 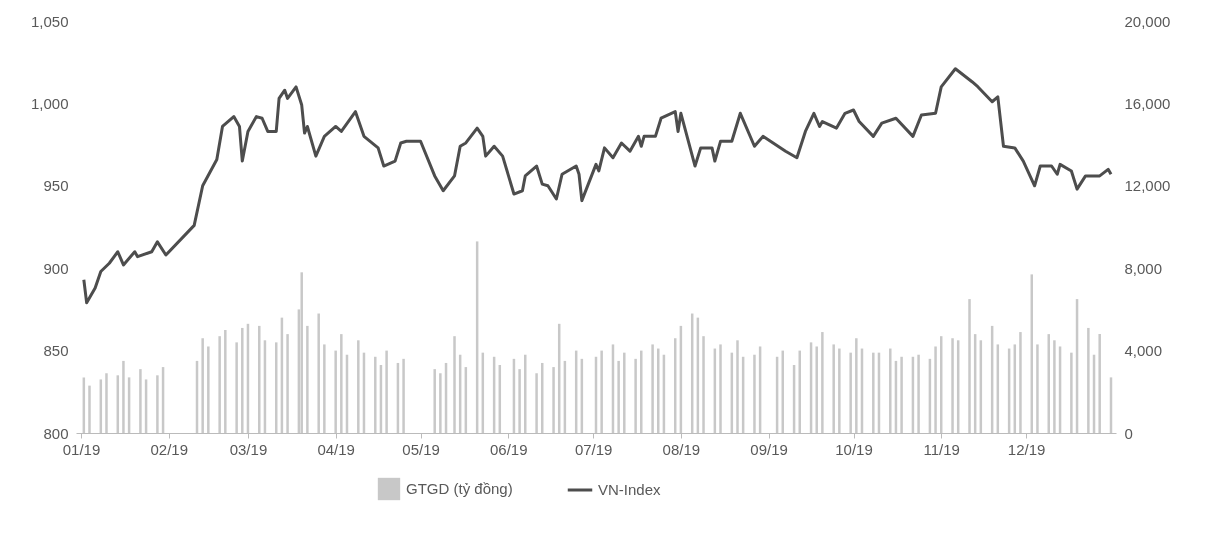 What do you see at coordinates (681, 449) in the screenshot?
I see `x-tick-label: 08/19` at bounding box center [681, 449].